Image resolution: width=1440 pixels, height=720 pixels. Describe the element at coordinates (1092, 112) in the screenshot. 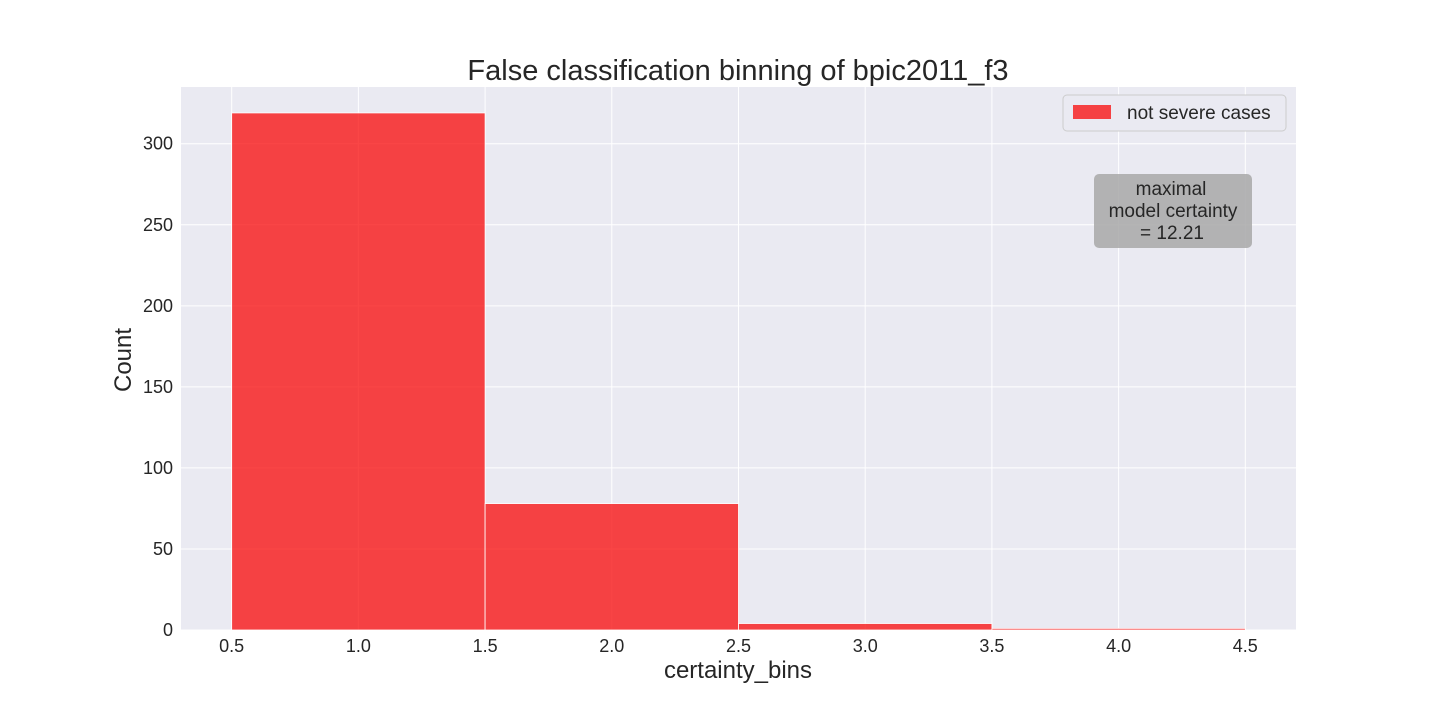

I see `legend-swatch` at that location.